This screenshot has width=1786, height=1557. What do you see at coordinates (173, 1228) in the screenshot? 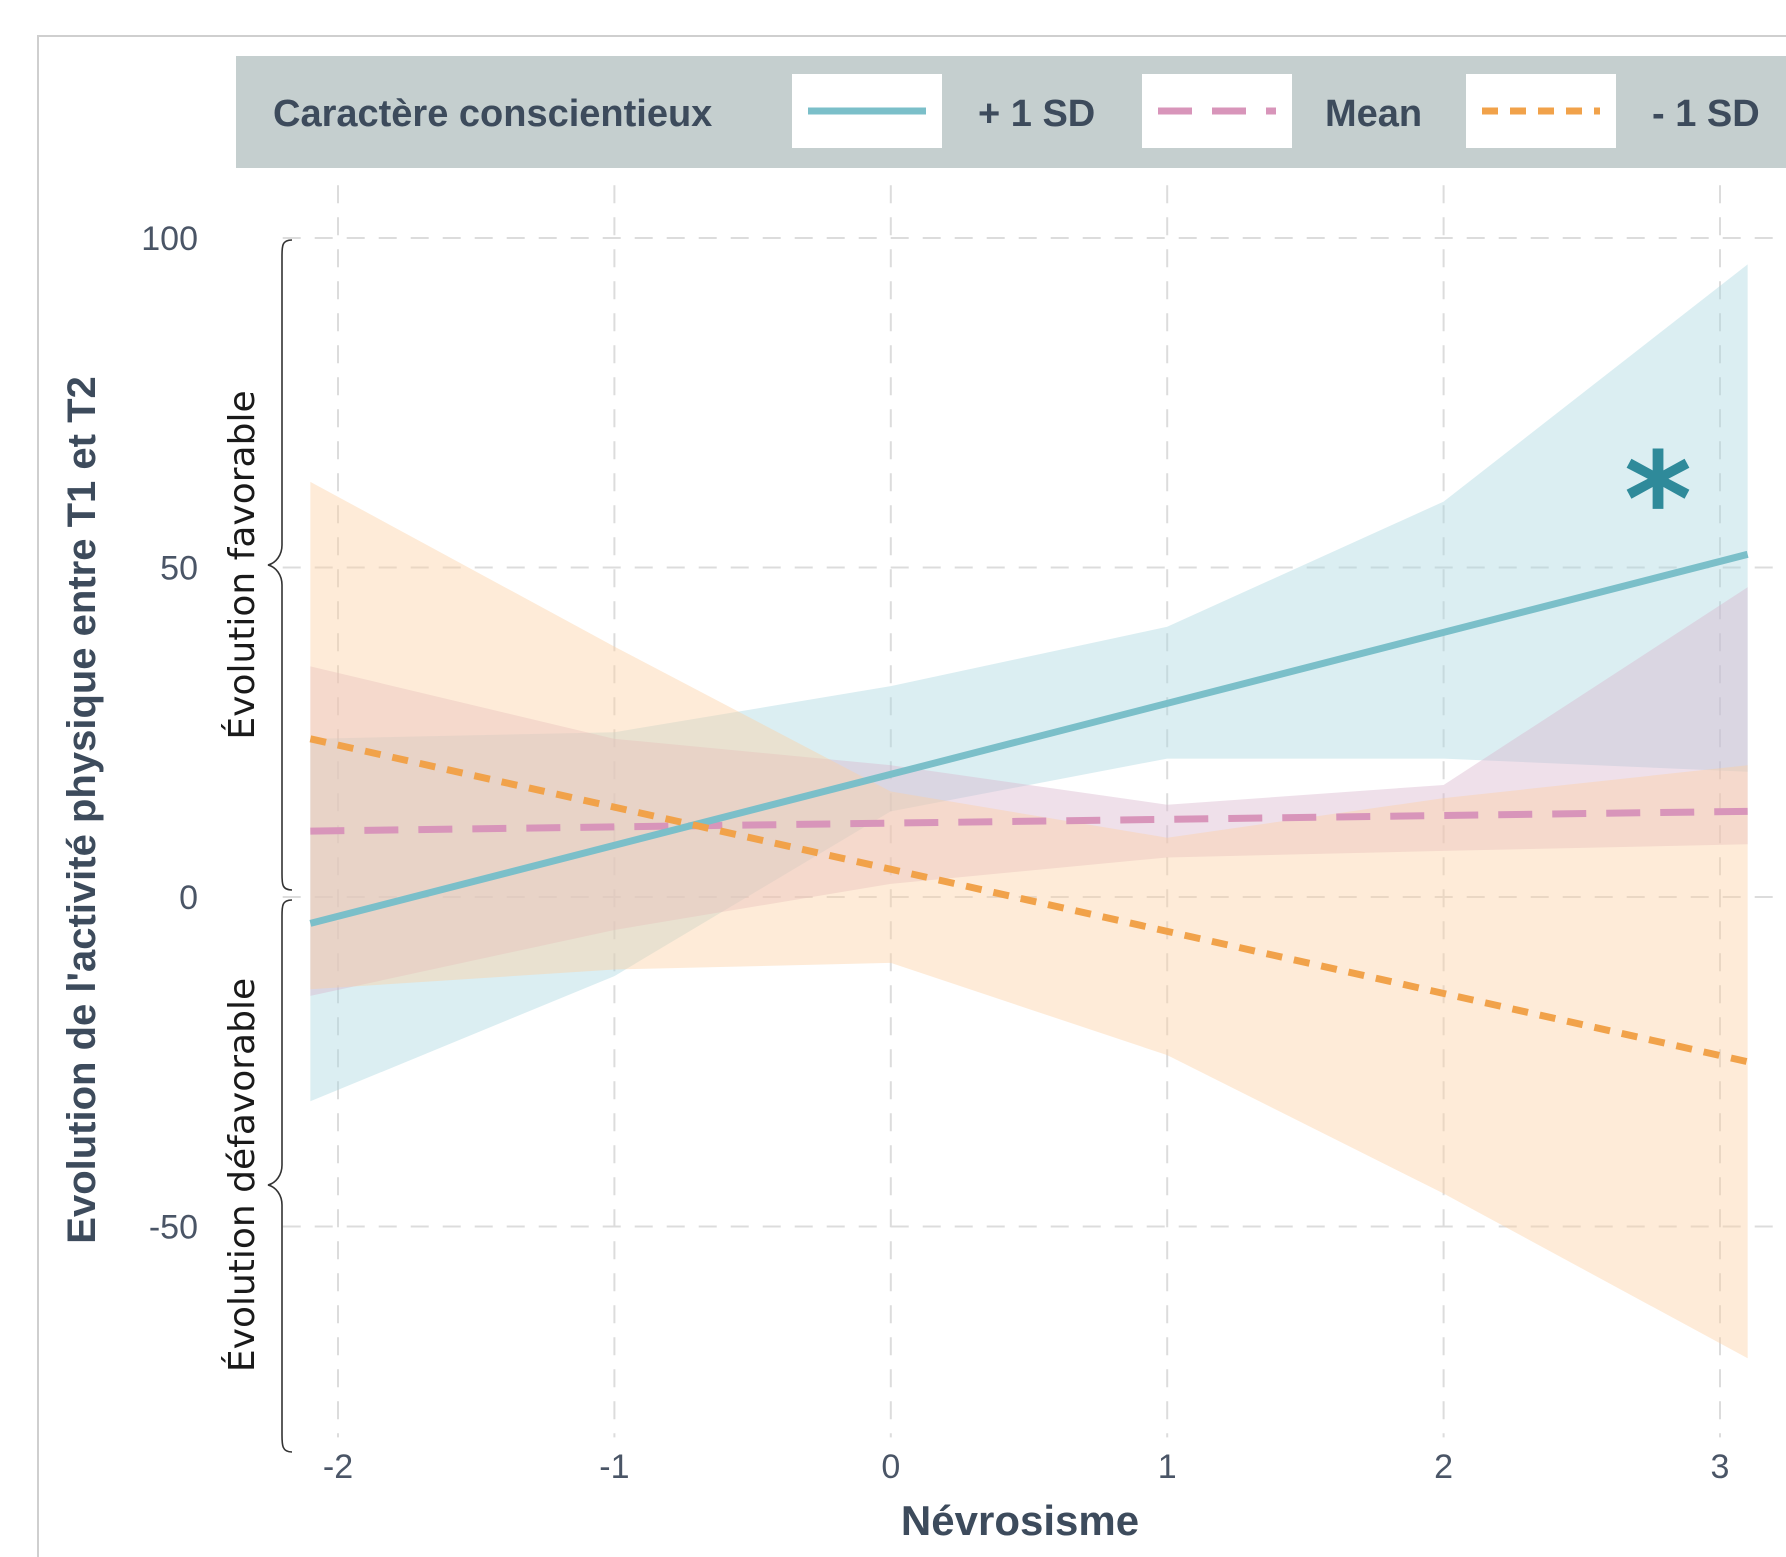
I see `y-tick-label-3: -50` at bounding box center [173, 1228].